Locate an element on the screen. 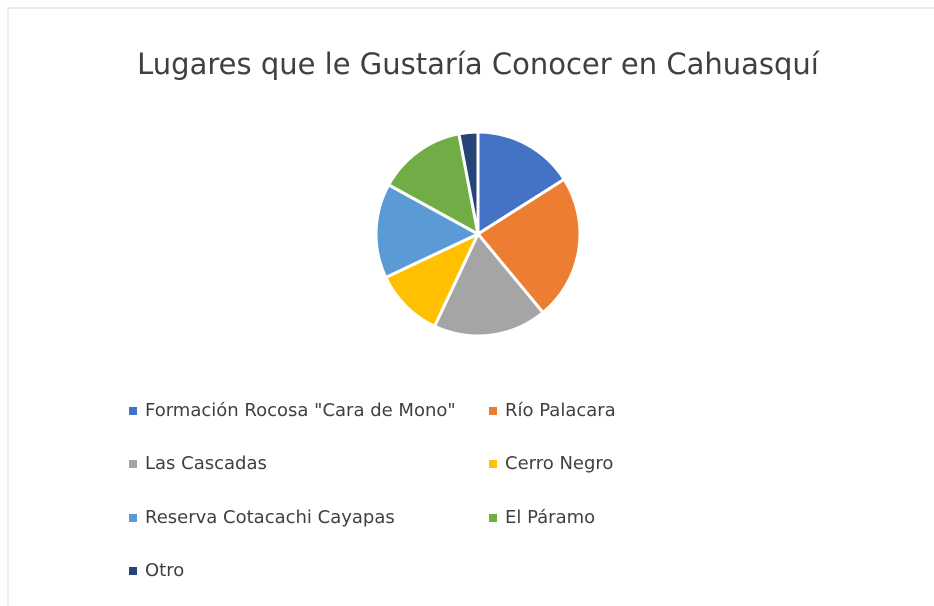 This screenshot has width=934, height=606. legend-label: Formación Rocosa "Cara de Mono" is located at coordinates (300, 410).